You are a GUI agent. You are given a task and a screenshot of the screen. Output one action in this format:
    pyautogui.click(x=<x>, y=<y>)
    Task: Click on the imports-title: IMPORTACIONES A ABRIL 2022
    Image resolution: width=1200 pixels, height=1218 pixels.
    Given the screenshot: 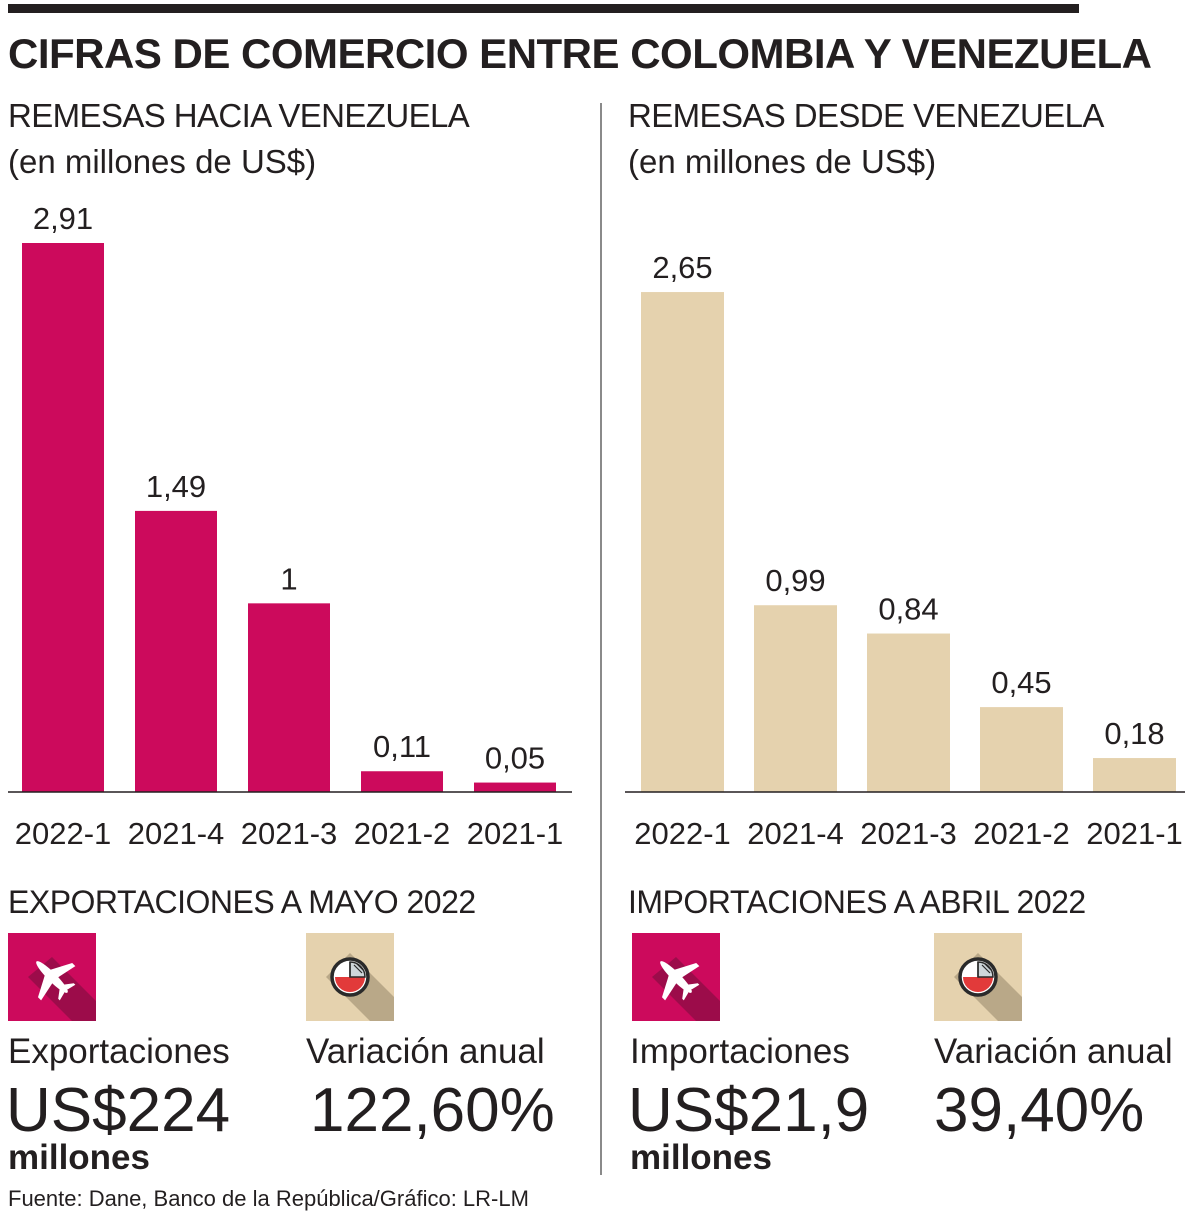 What is the action you would take?
    pyautogui.click(x=857, y=902)
    